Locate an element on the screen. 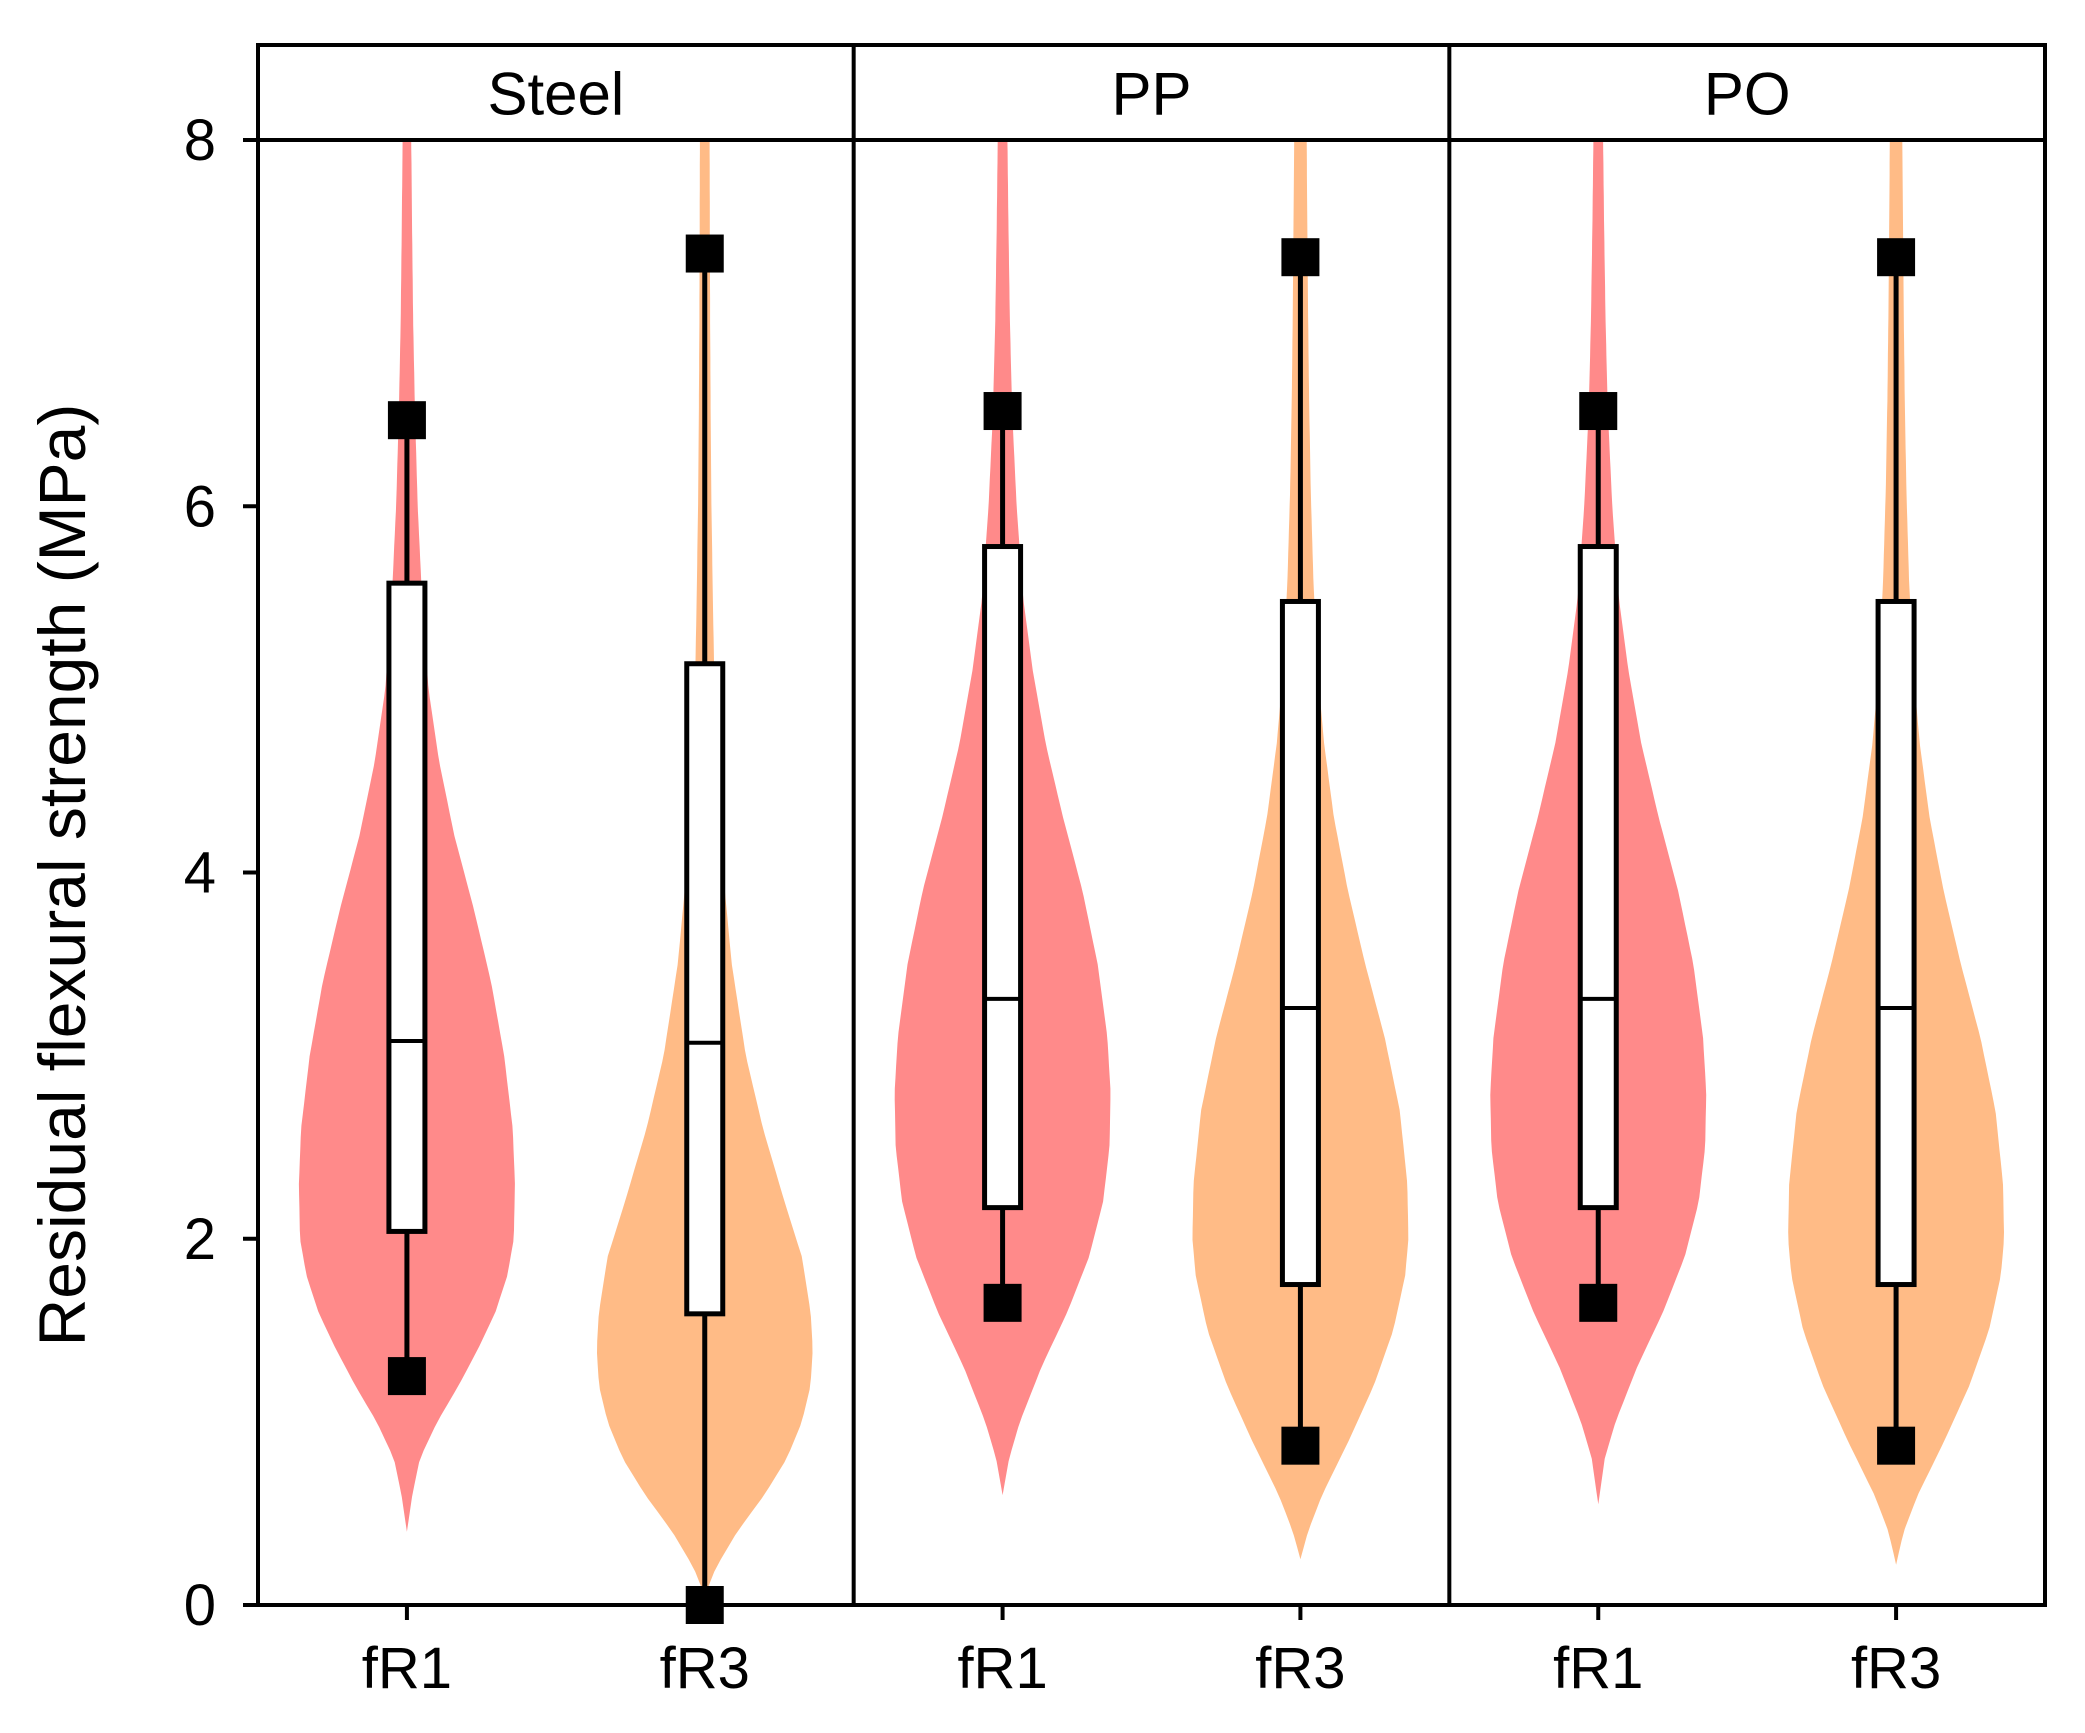 The height and width of the screenshot is (1733, 2085). y-axis-label: Residual flexural strength (MPa) is located at coordinates (62, 875).